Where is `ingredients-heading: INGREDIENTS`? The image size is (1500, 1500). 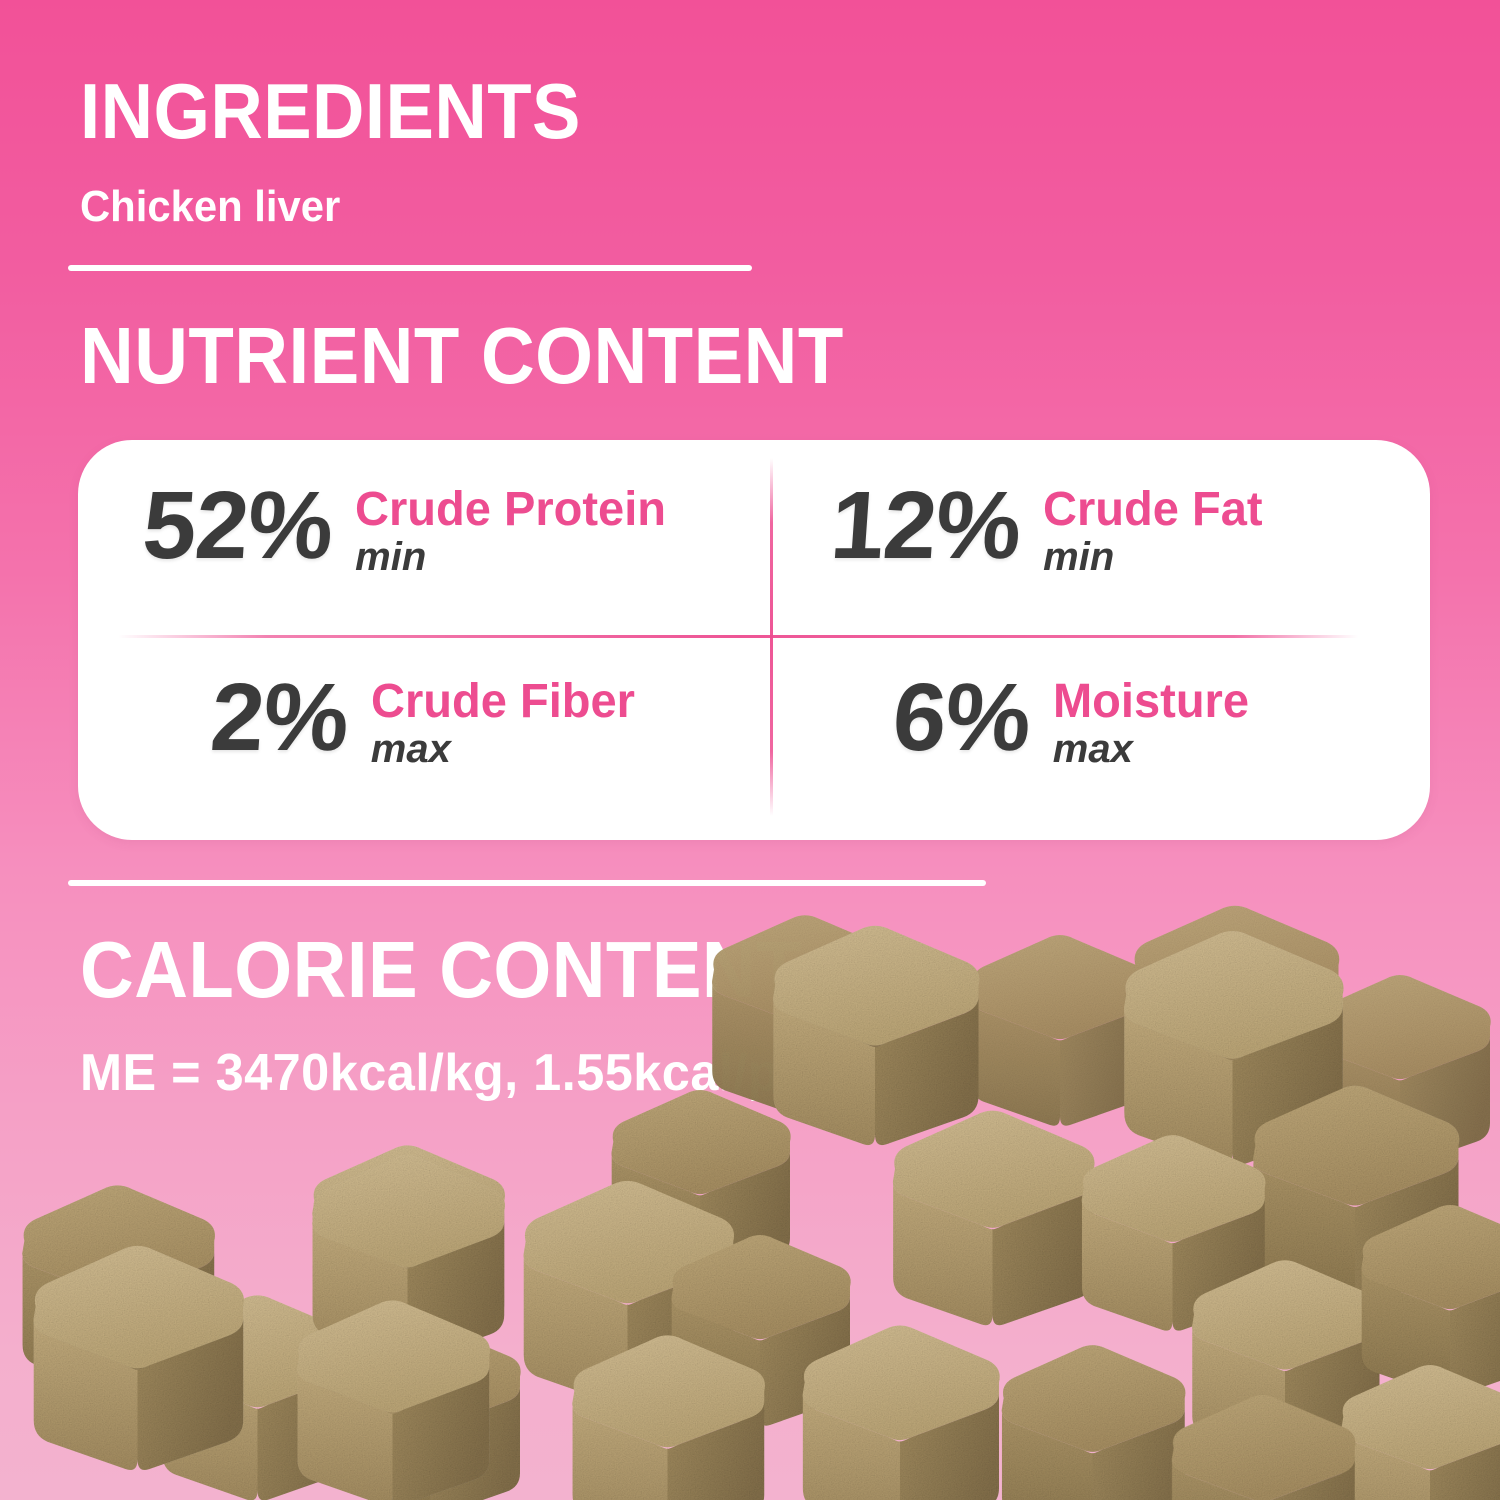 ingredients-heading: INGREDIENTS is located at coordinates (330, 111).